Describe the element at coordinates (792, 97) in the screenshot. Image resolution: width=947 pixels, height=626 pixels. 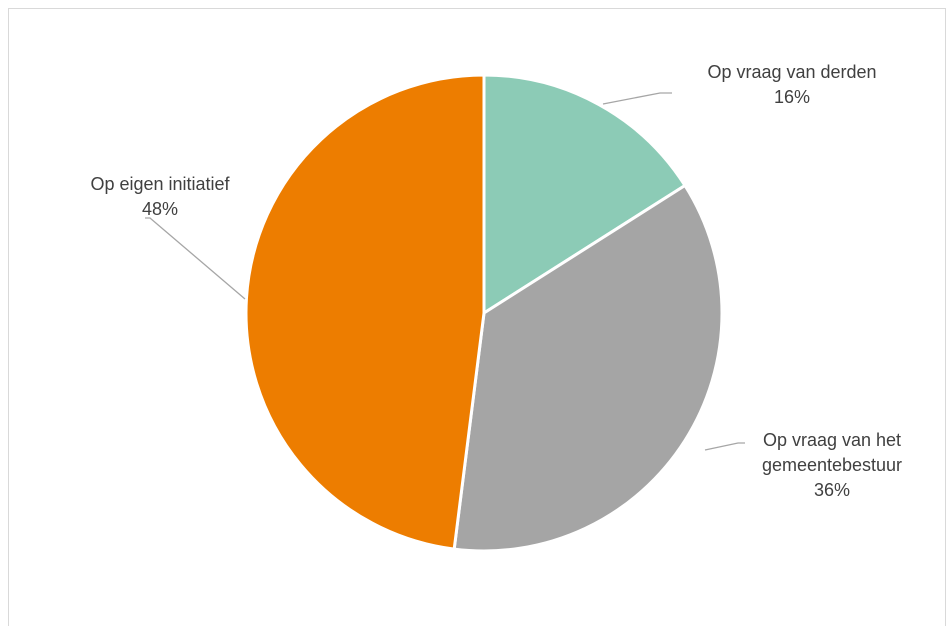
I see `slice-percent: 16%` at that location.